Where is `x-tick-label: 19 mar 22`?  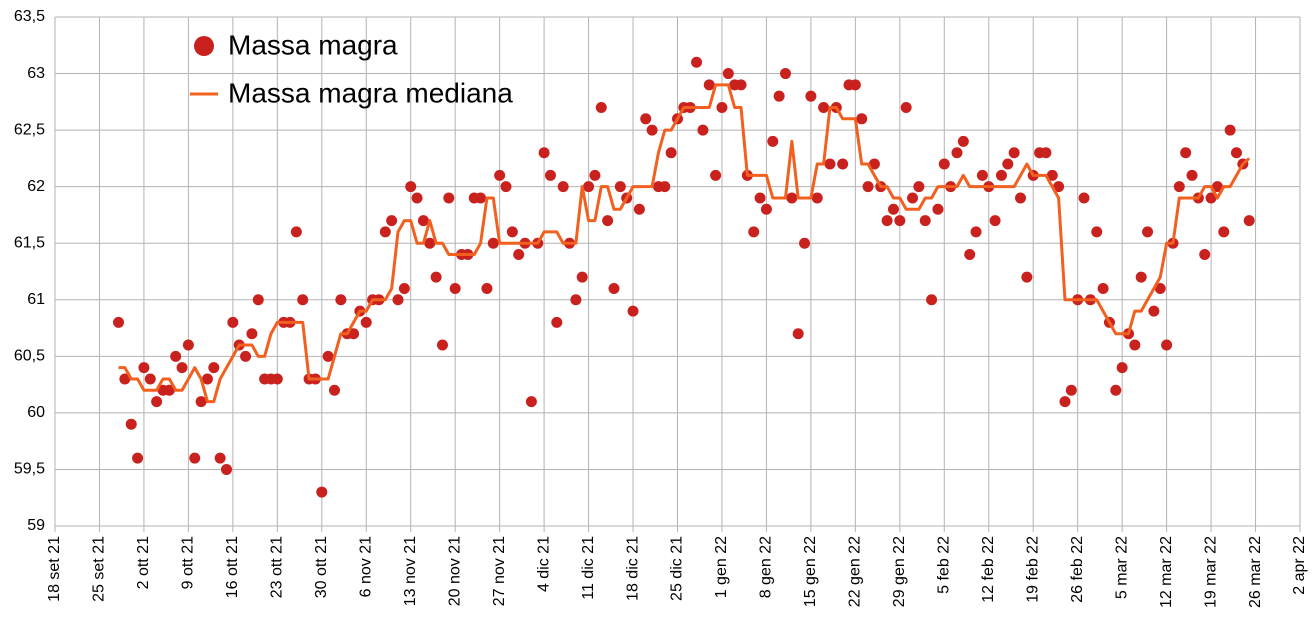
x-tick-label: 19 mar 22 is located at coordinates (1210, 572).